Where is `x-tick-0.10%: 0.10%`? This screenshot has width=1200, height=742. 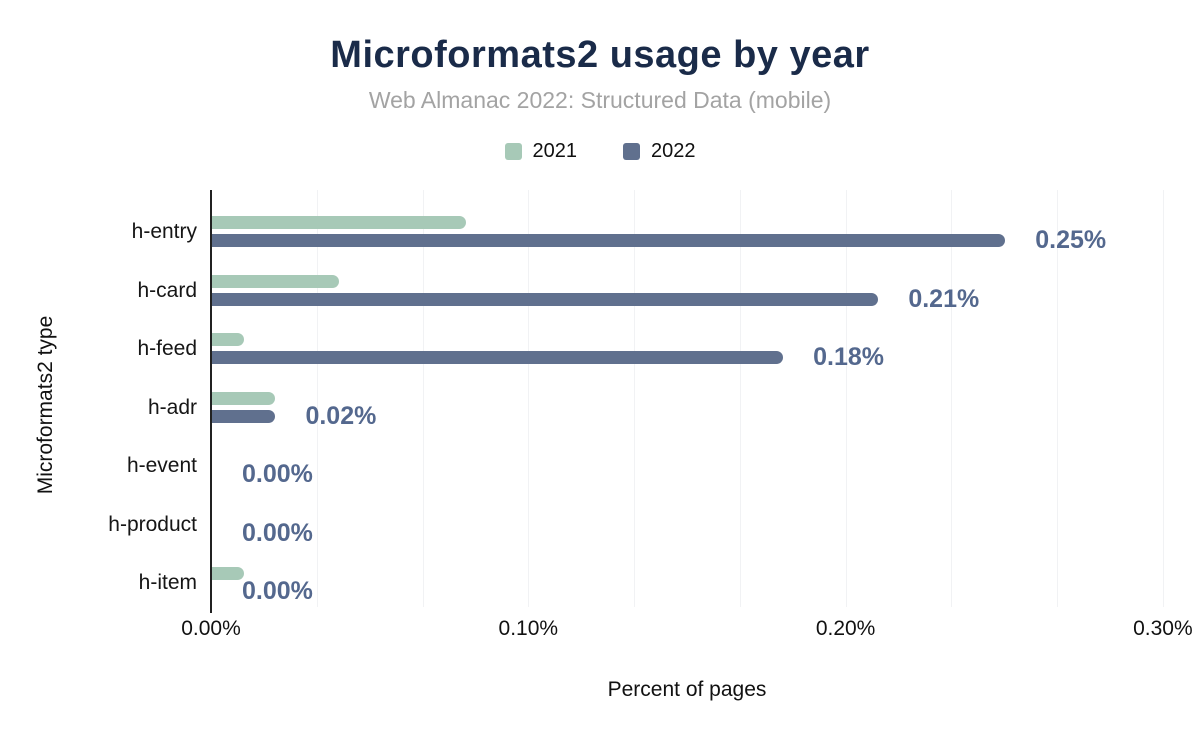
x-tick-0.10%: 0.10% is located at coordinates (528, 628).